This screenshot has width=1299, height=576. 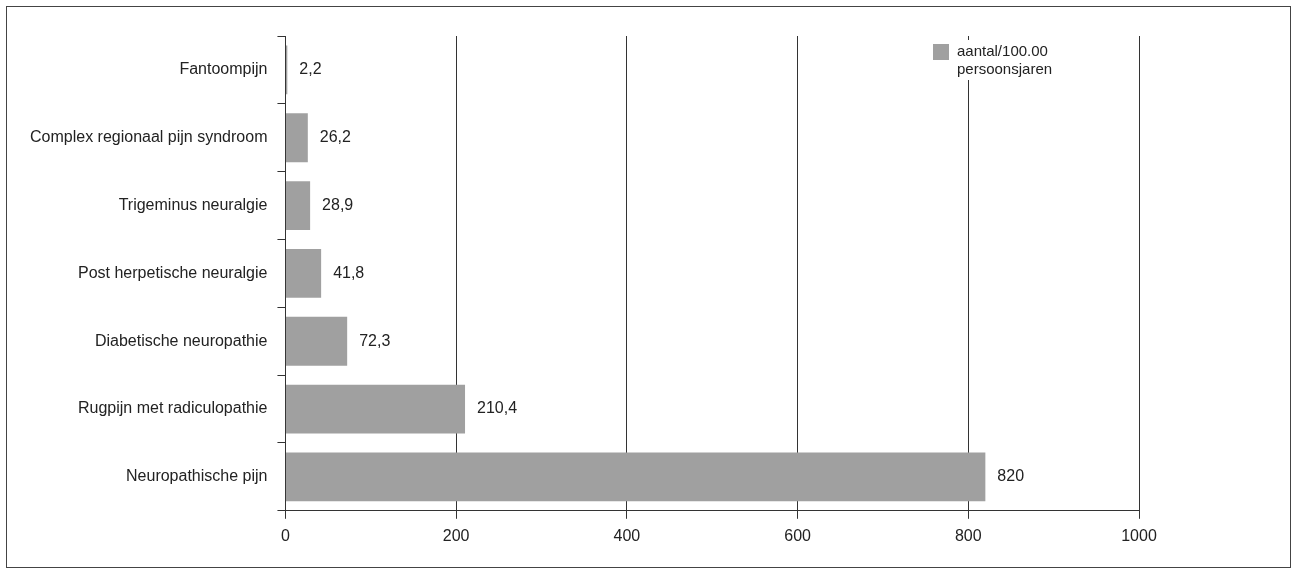 I want to click on x-tick-label: 0, so click(x=285, y=535).